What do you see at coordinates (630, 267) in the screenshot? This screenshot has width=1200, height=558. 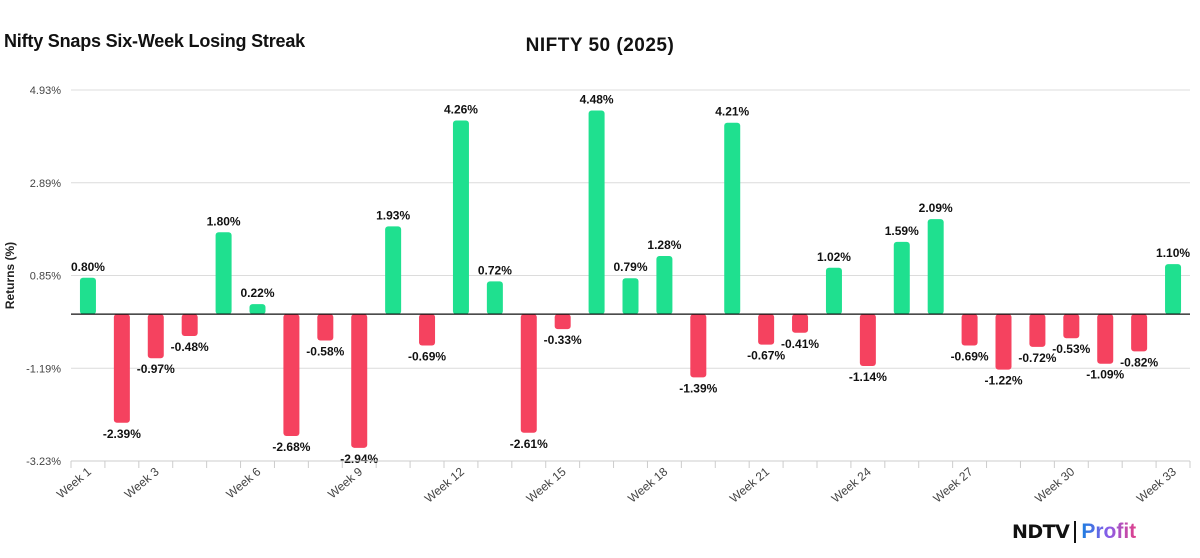 I see `data-label: 0.79%` at bounding box center [630, 267].